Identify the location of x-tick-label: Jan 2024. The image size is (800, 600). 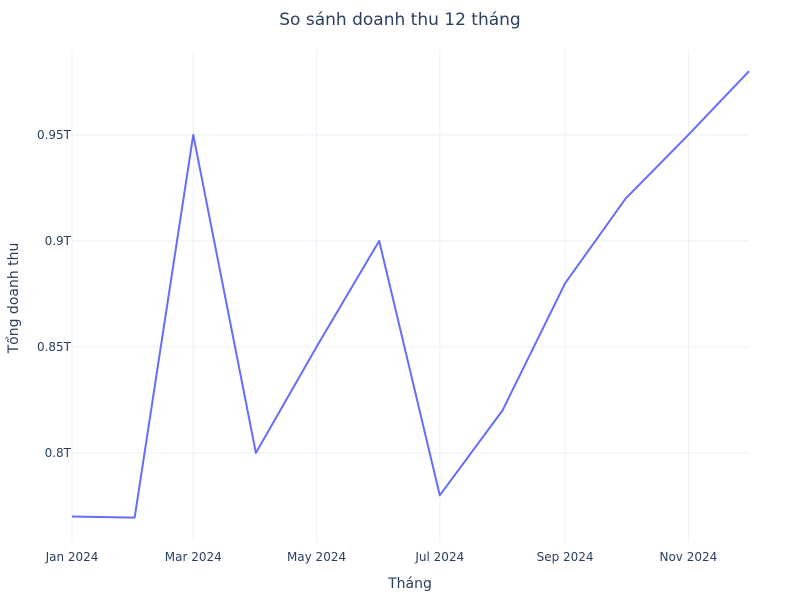
(72, 557).